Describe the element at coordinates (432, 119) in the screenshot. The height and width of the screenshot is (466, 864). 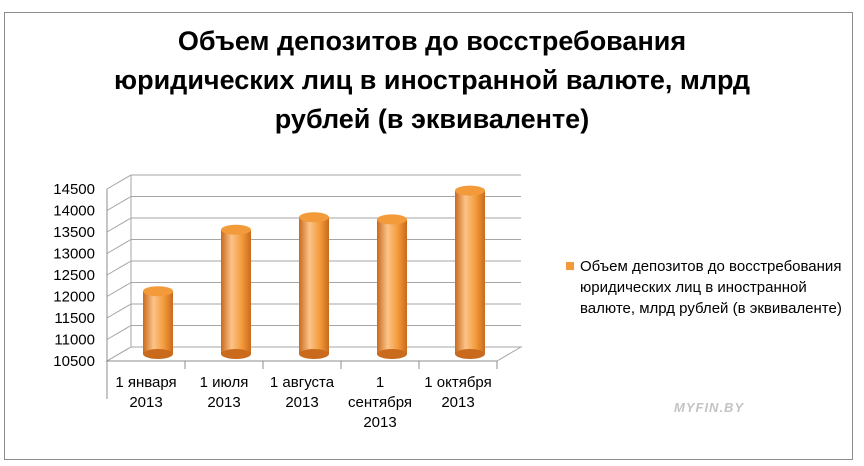
I see `chart-title-line-3: рублей (в эквиваленте)` at that location.